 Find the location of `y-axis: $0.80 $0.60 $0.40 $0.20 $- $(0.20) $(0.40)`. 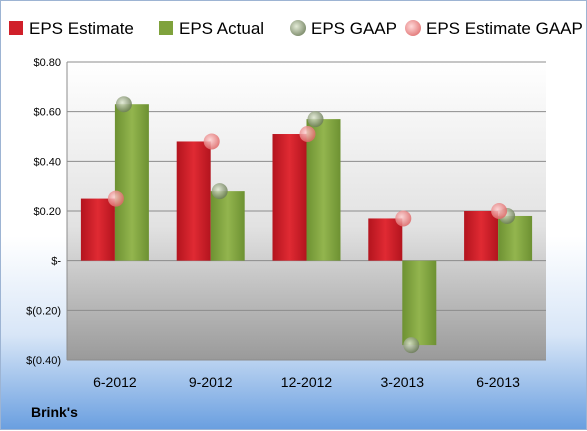

y-axis: $0.80 $0.60 $0.40 $0.20 $- $(0.20) $(0.40) is located at coordinates (47, 212).